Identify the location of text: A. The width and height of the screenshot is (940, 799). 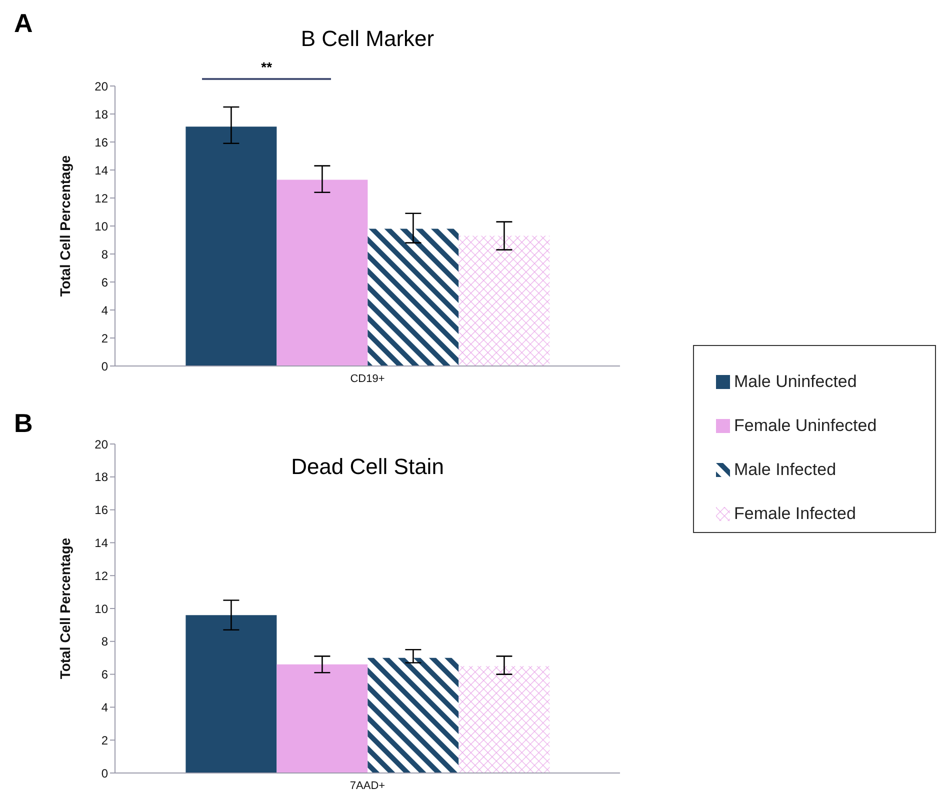
(23, 23).